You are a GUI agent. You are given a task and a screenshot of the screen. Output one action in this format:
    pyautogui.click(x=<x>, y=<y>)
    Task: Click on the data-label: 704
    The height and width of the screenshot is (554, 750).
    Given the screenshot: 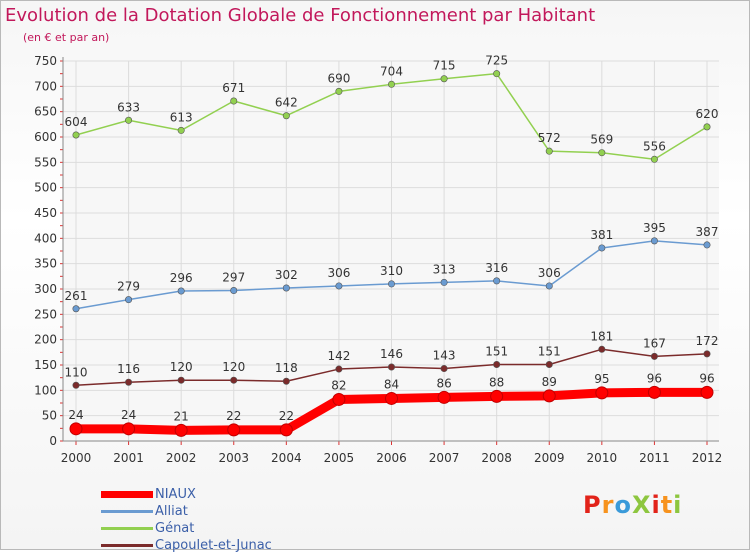 What is the action you would take?
    pyautogui.click(x=391, y=71)
    